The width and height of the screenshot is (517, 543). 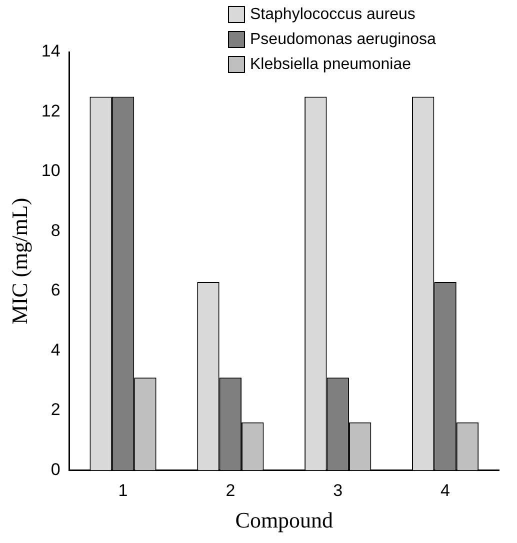 What do you see at coordinates (333, 15) in the screenshot?
I see `legend-label: Staphylococcus aureus` at bounding box center [333, 15].